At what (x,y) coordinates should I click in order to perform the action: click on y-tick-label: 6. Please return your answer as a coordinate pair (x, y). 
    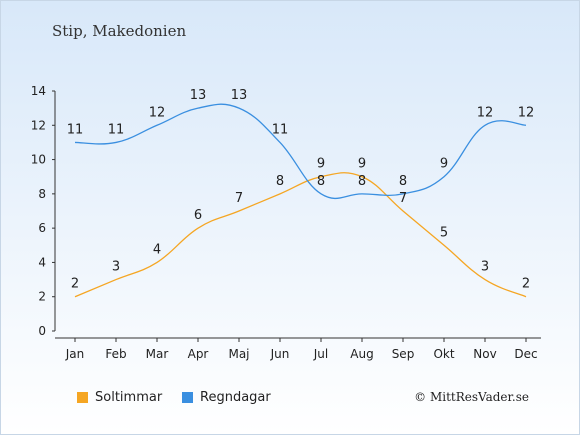
    Looking at the image, I should click on (42, 228).